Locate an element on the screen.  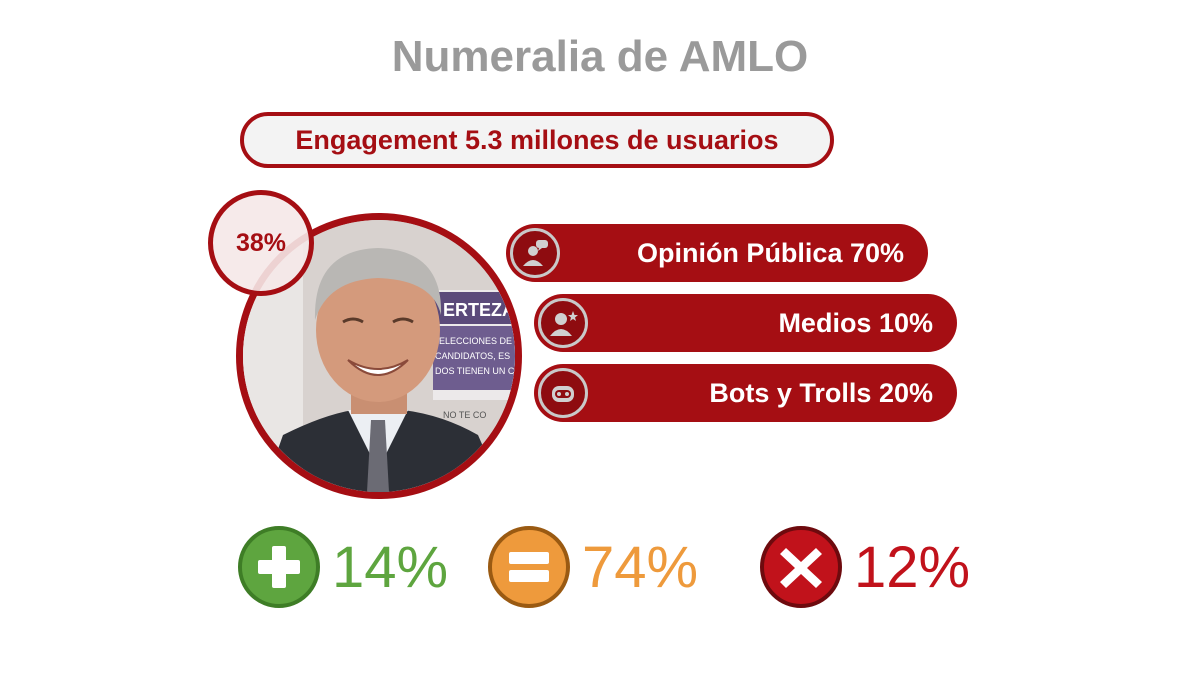
pill-label: Opinión Pública 70% is located at coordinates (770, 252).